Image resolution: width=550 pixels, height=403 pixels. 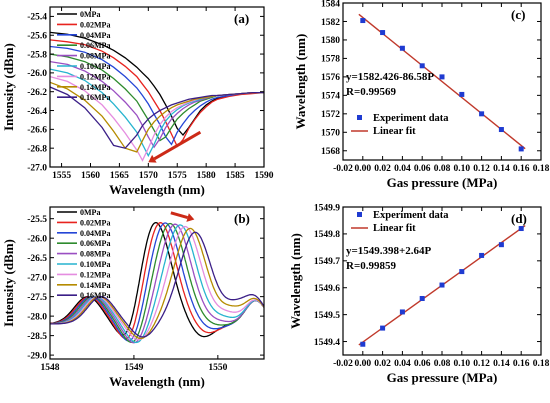 I want to click on panel-label: (c), so click(x=518, y=14).